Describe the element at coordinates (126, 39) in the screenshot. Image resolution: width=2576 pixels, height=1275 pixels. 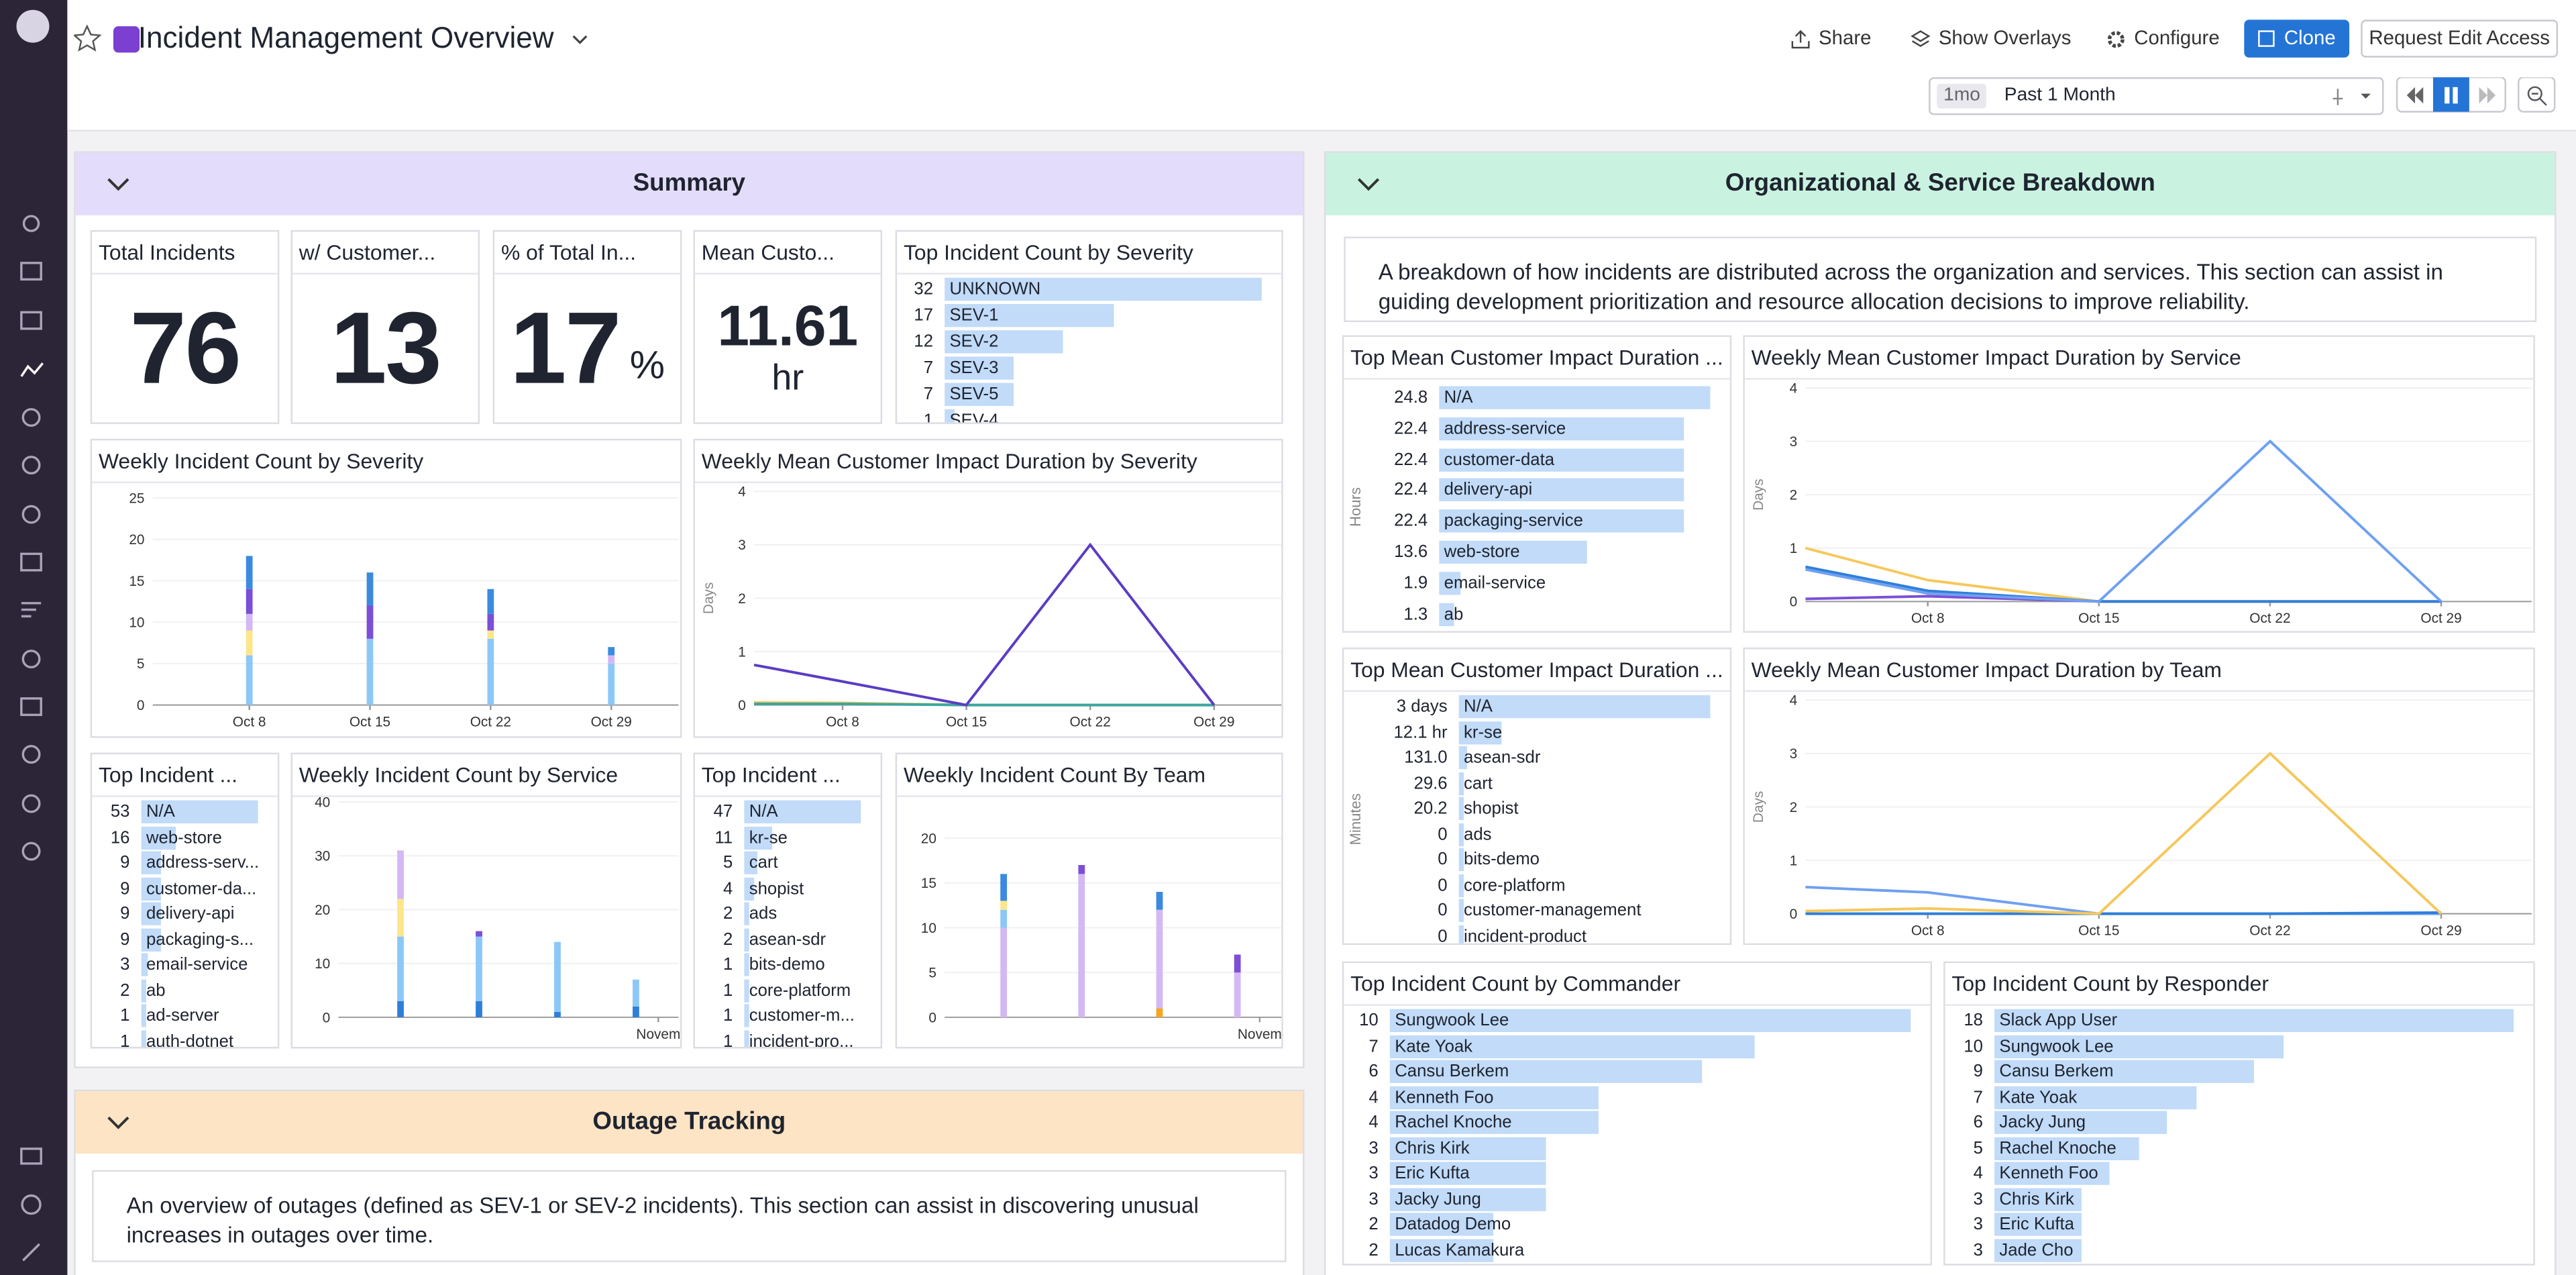
I see `dashboard-logo` at that location.